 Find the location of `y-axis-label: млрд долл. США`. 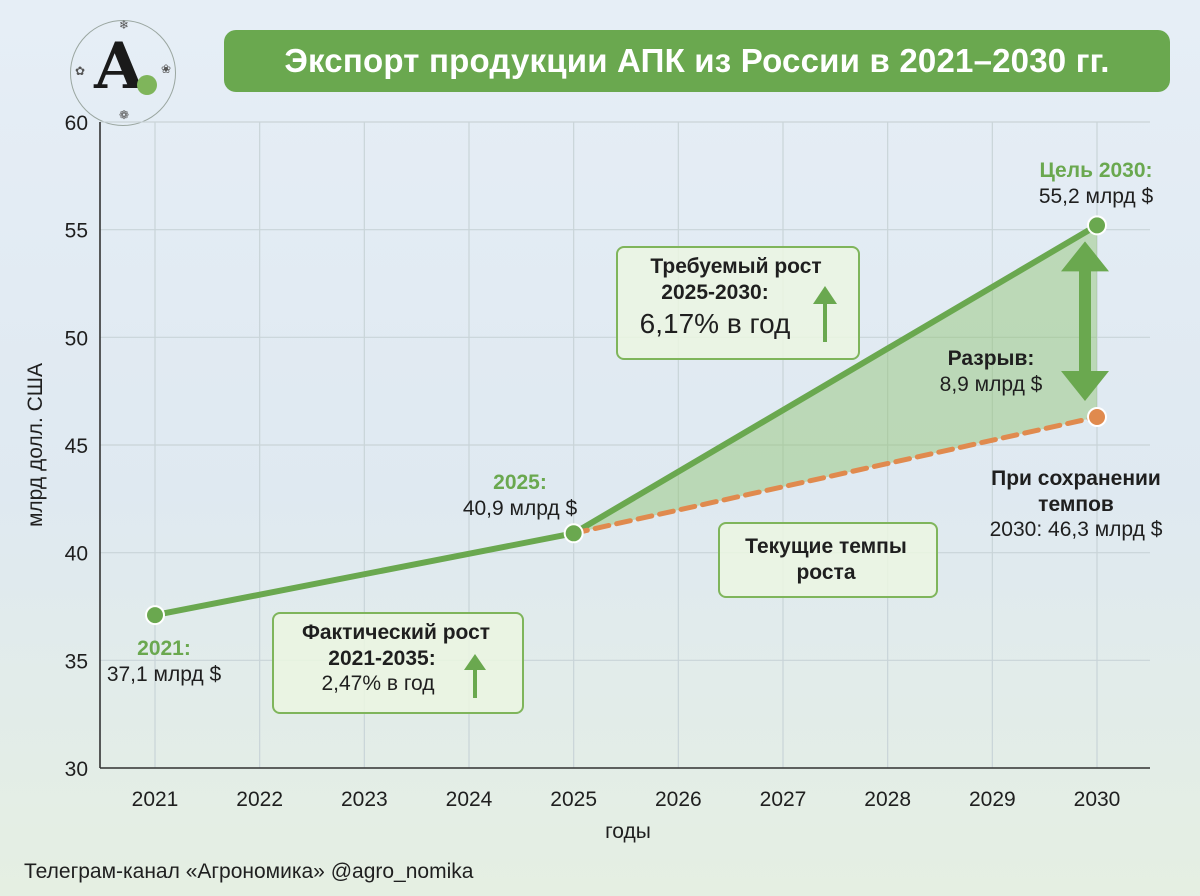

y-axis-label: млрд долл. США is located at coordinates (35, 445).